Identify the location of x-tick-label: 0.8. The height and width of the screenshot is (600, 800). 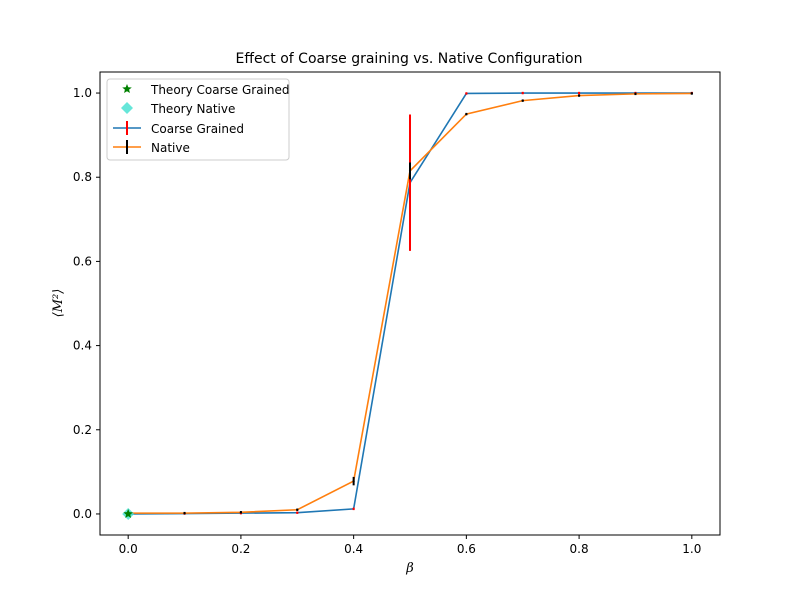
(579, 549).